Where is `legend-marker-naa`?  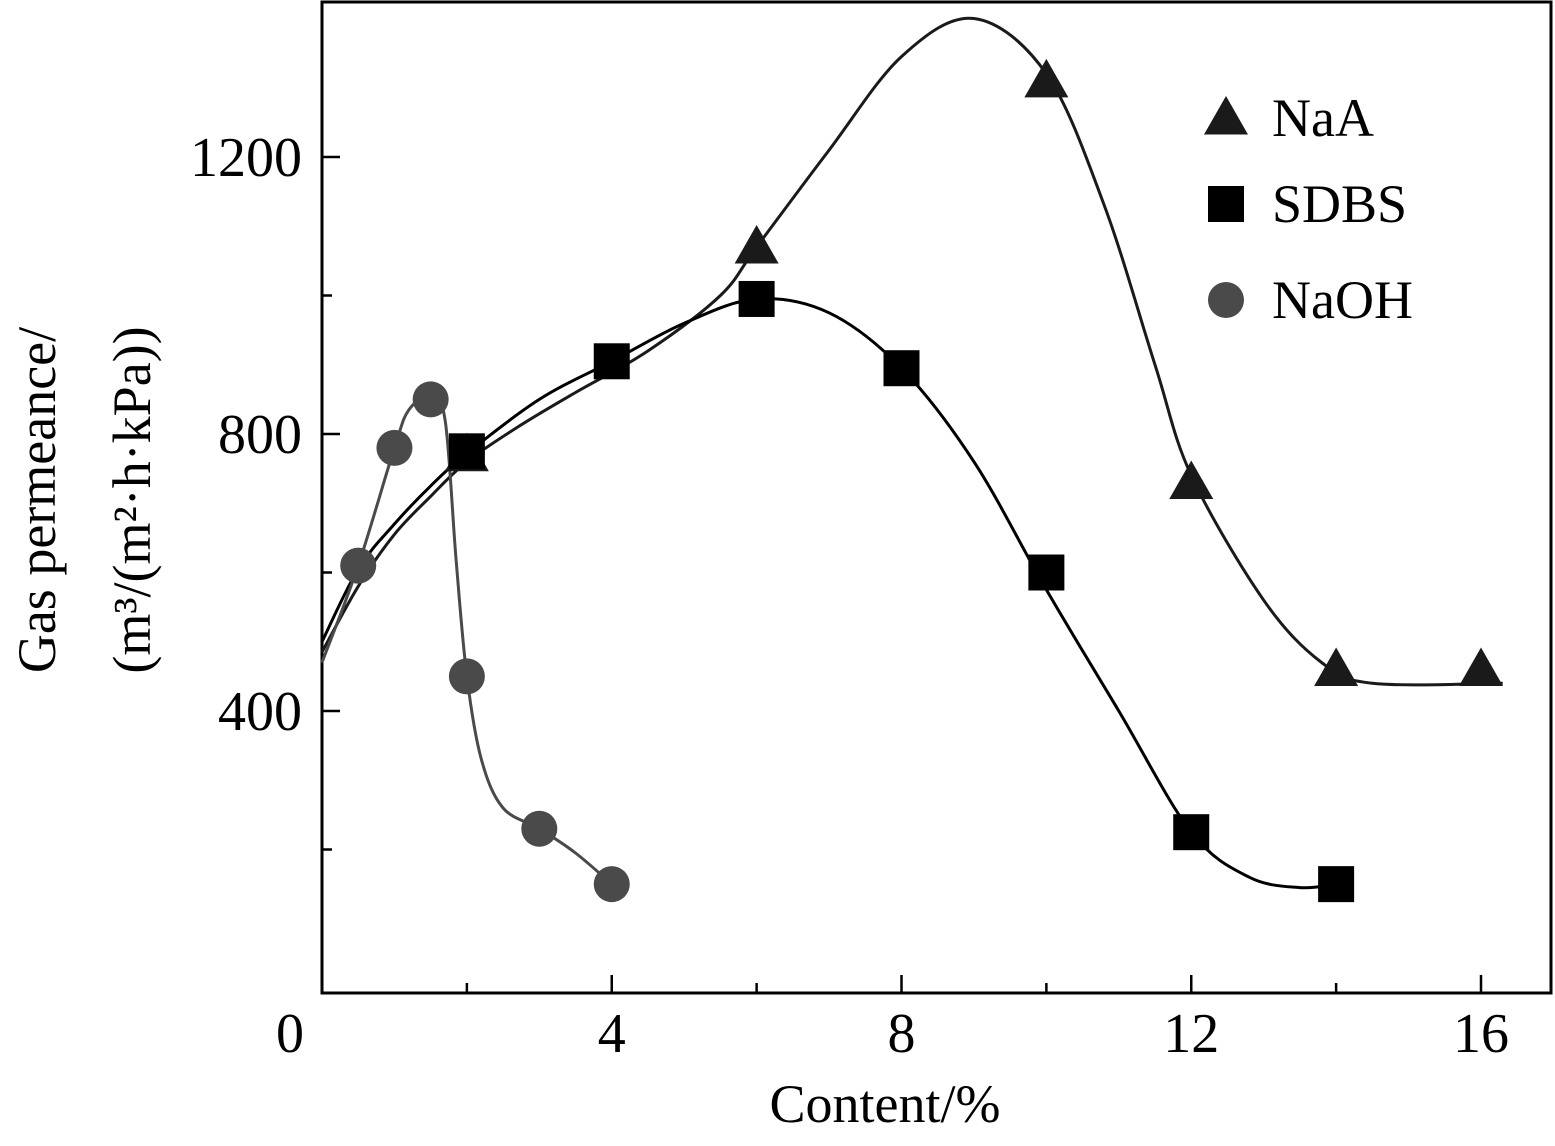 legend-marker-naa is located at coordinates (1226, 115).